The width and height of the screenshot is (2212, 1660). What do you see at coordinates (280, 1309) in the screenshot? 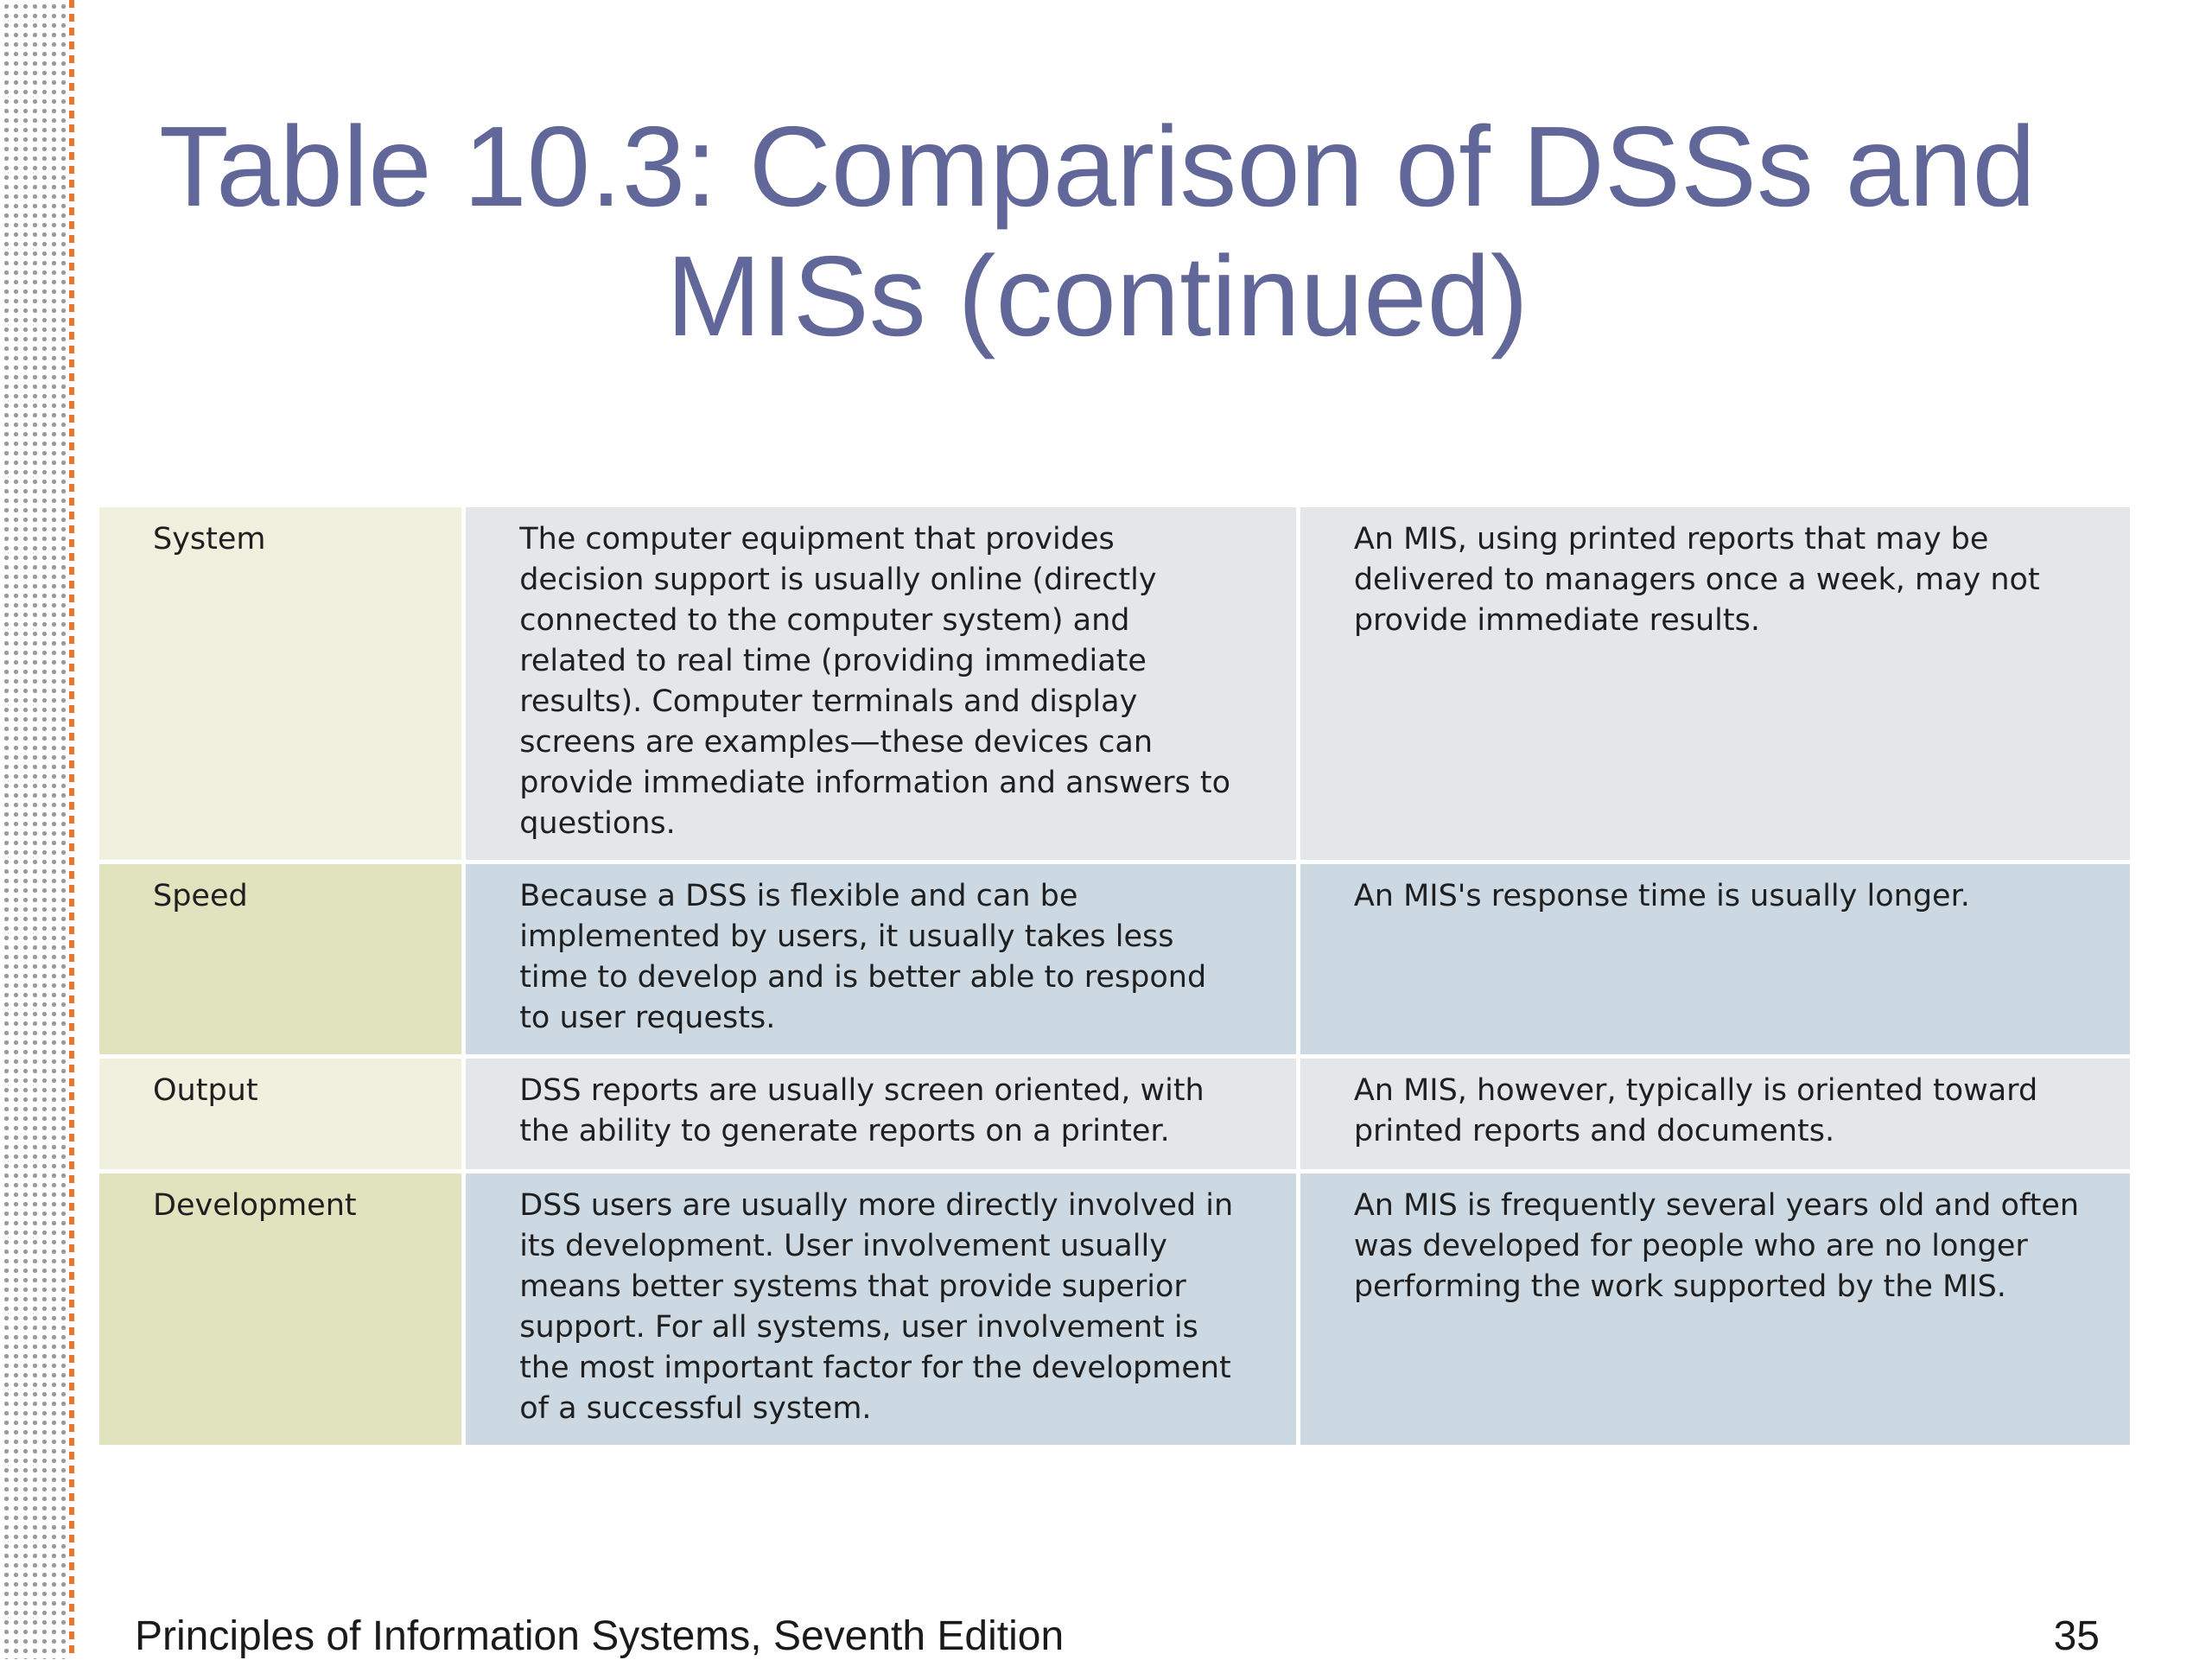
I see `row-label: Development` at bounding box center [280, 1309].